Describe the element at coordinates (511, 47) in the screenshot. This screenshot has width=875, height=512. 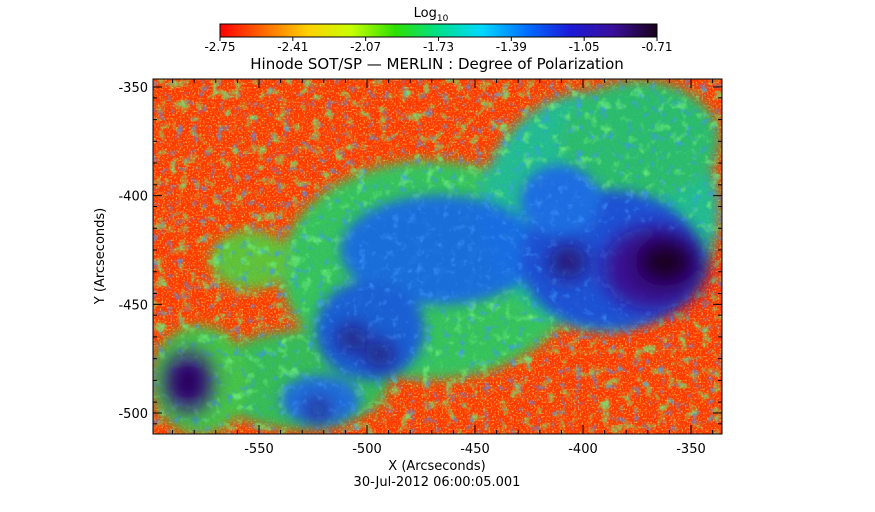
I see `colorbar-tick-label: -1.39` at that location.